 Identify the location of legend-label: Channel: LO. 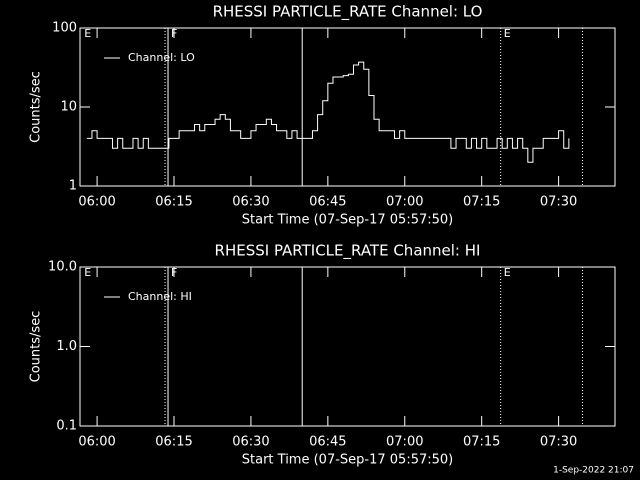
(161, 57).